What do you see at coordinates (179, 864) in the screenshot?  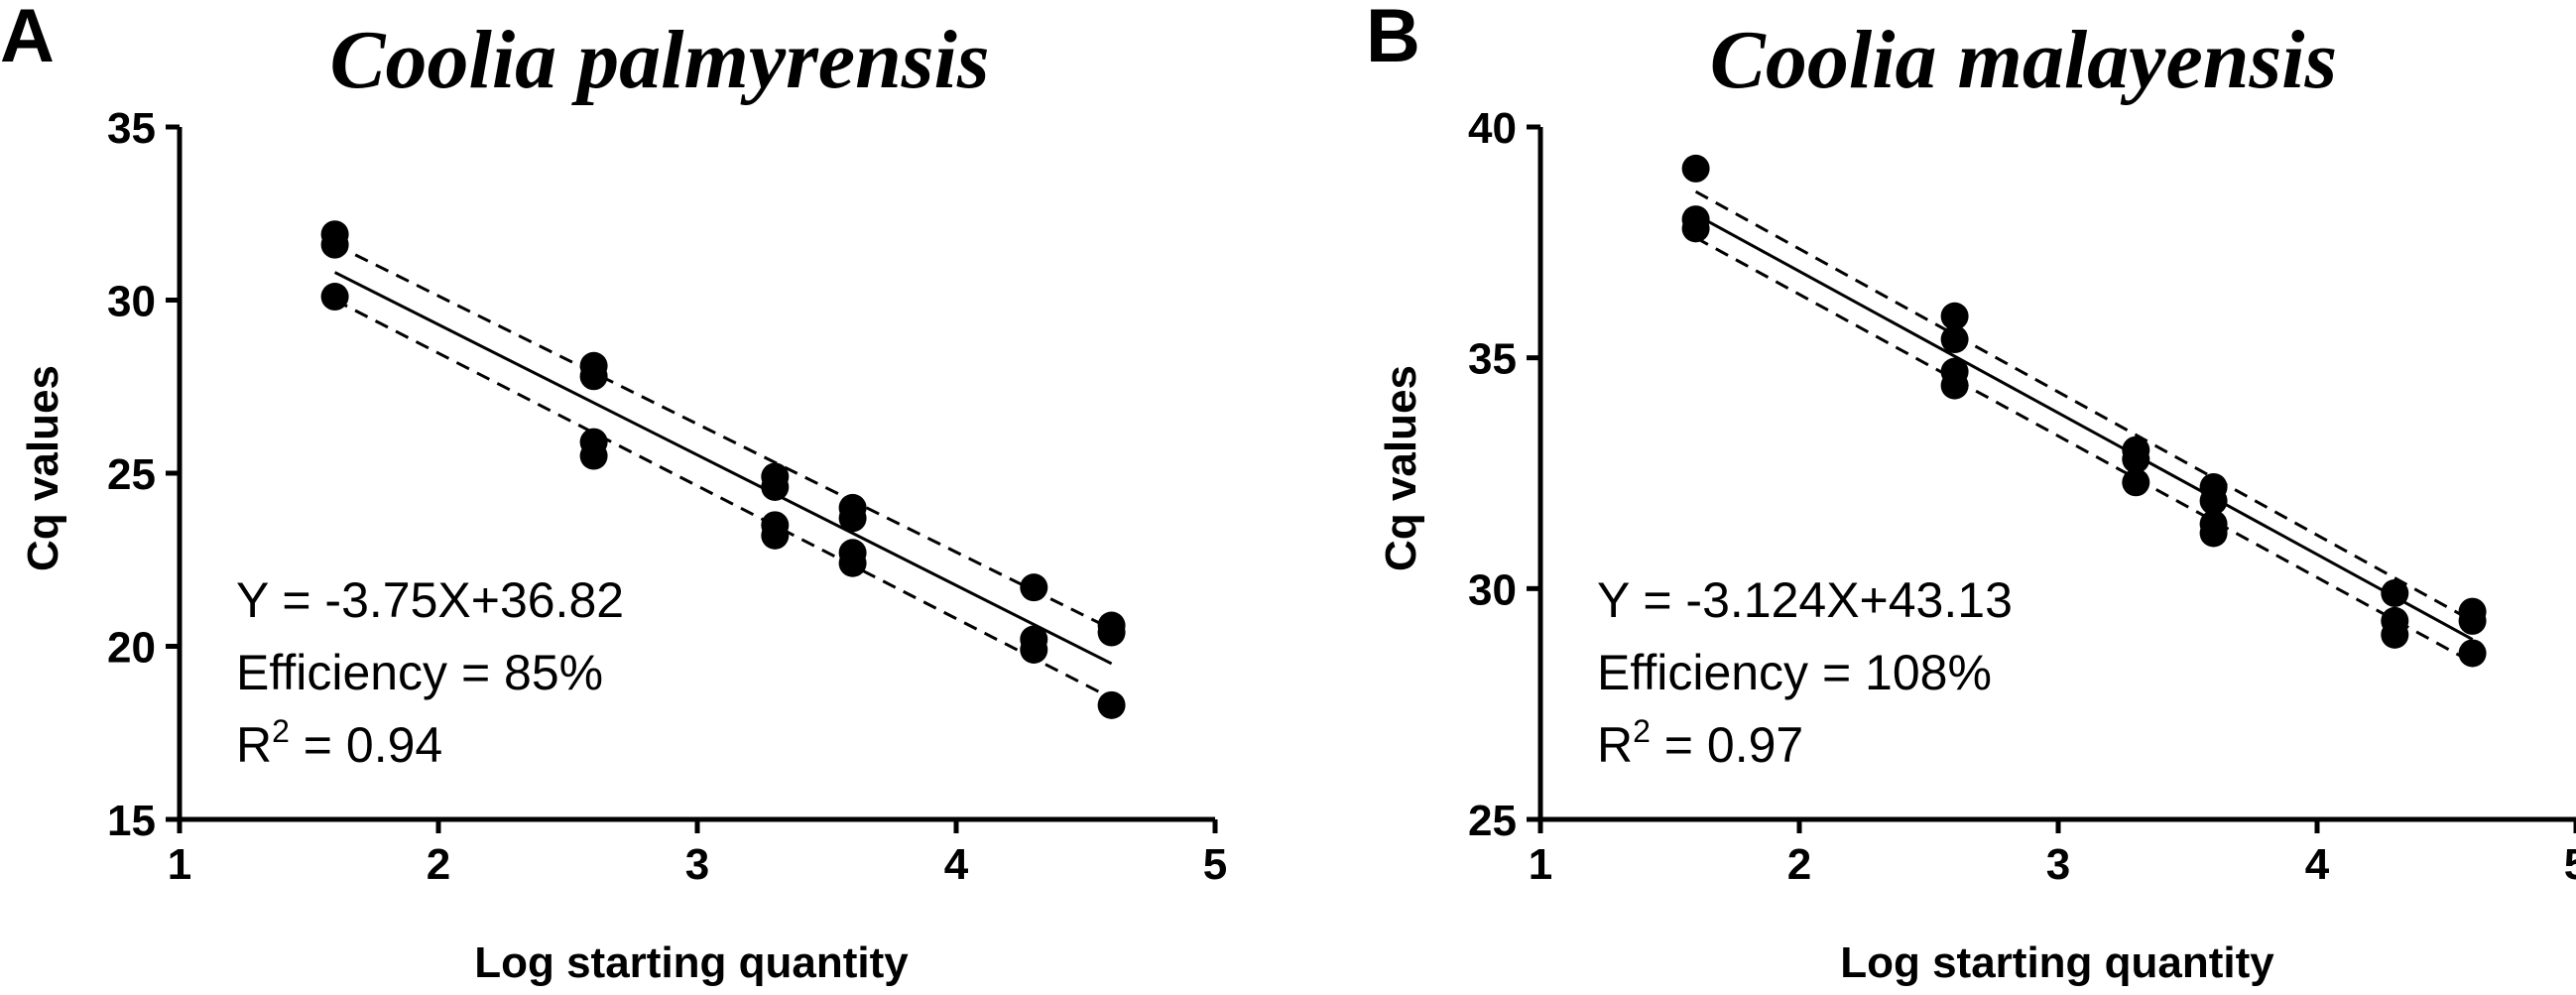 I see `panel-a-x-tick-label: 1` at bounding box center [179, 864].